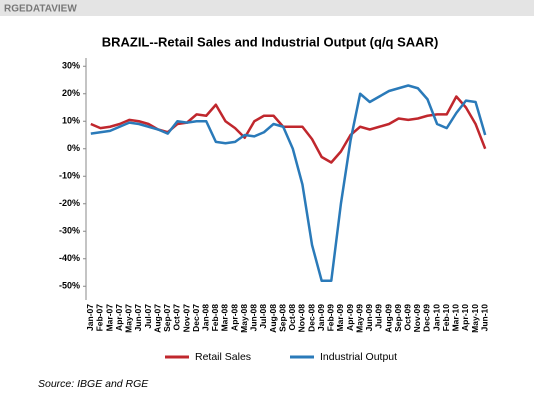 Image resolution: width=534 pixels, height=407 pixels. Describe the element at coordinates (69, 203) in the screenshot. I see `y-tick-label: -20%` at that location.